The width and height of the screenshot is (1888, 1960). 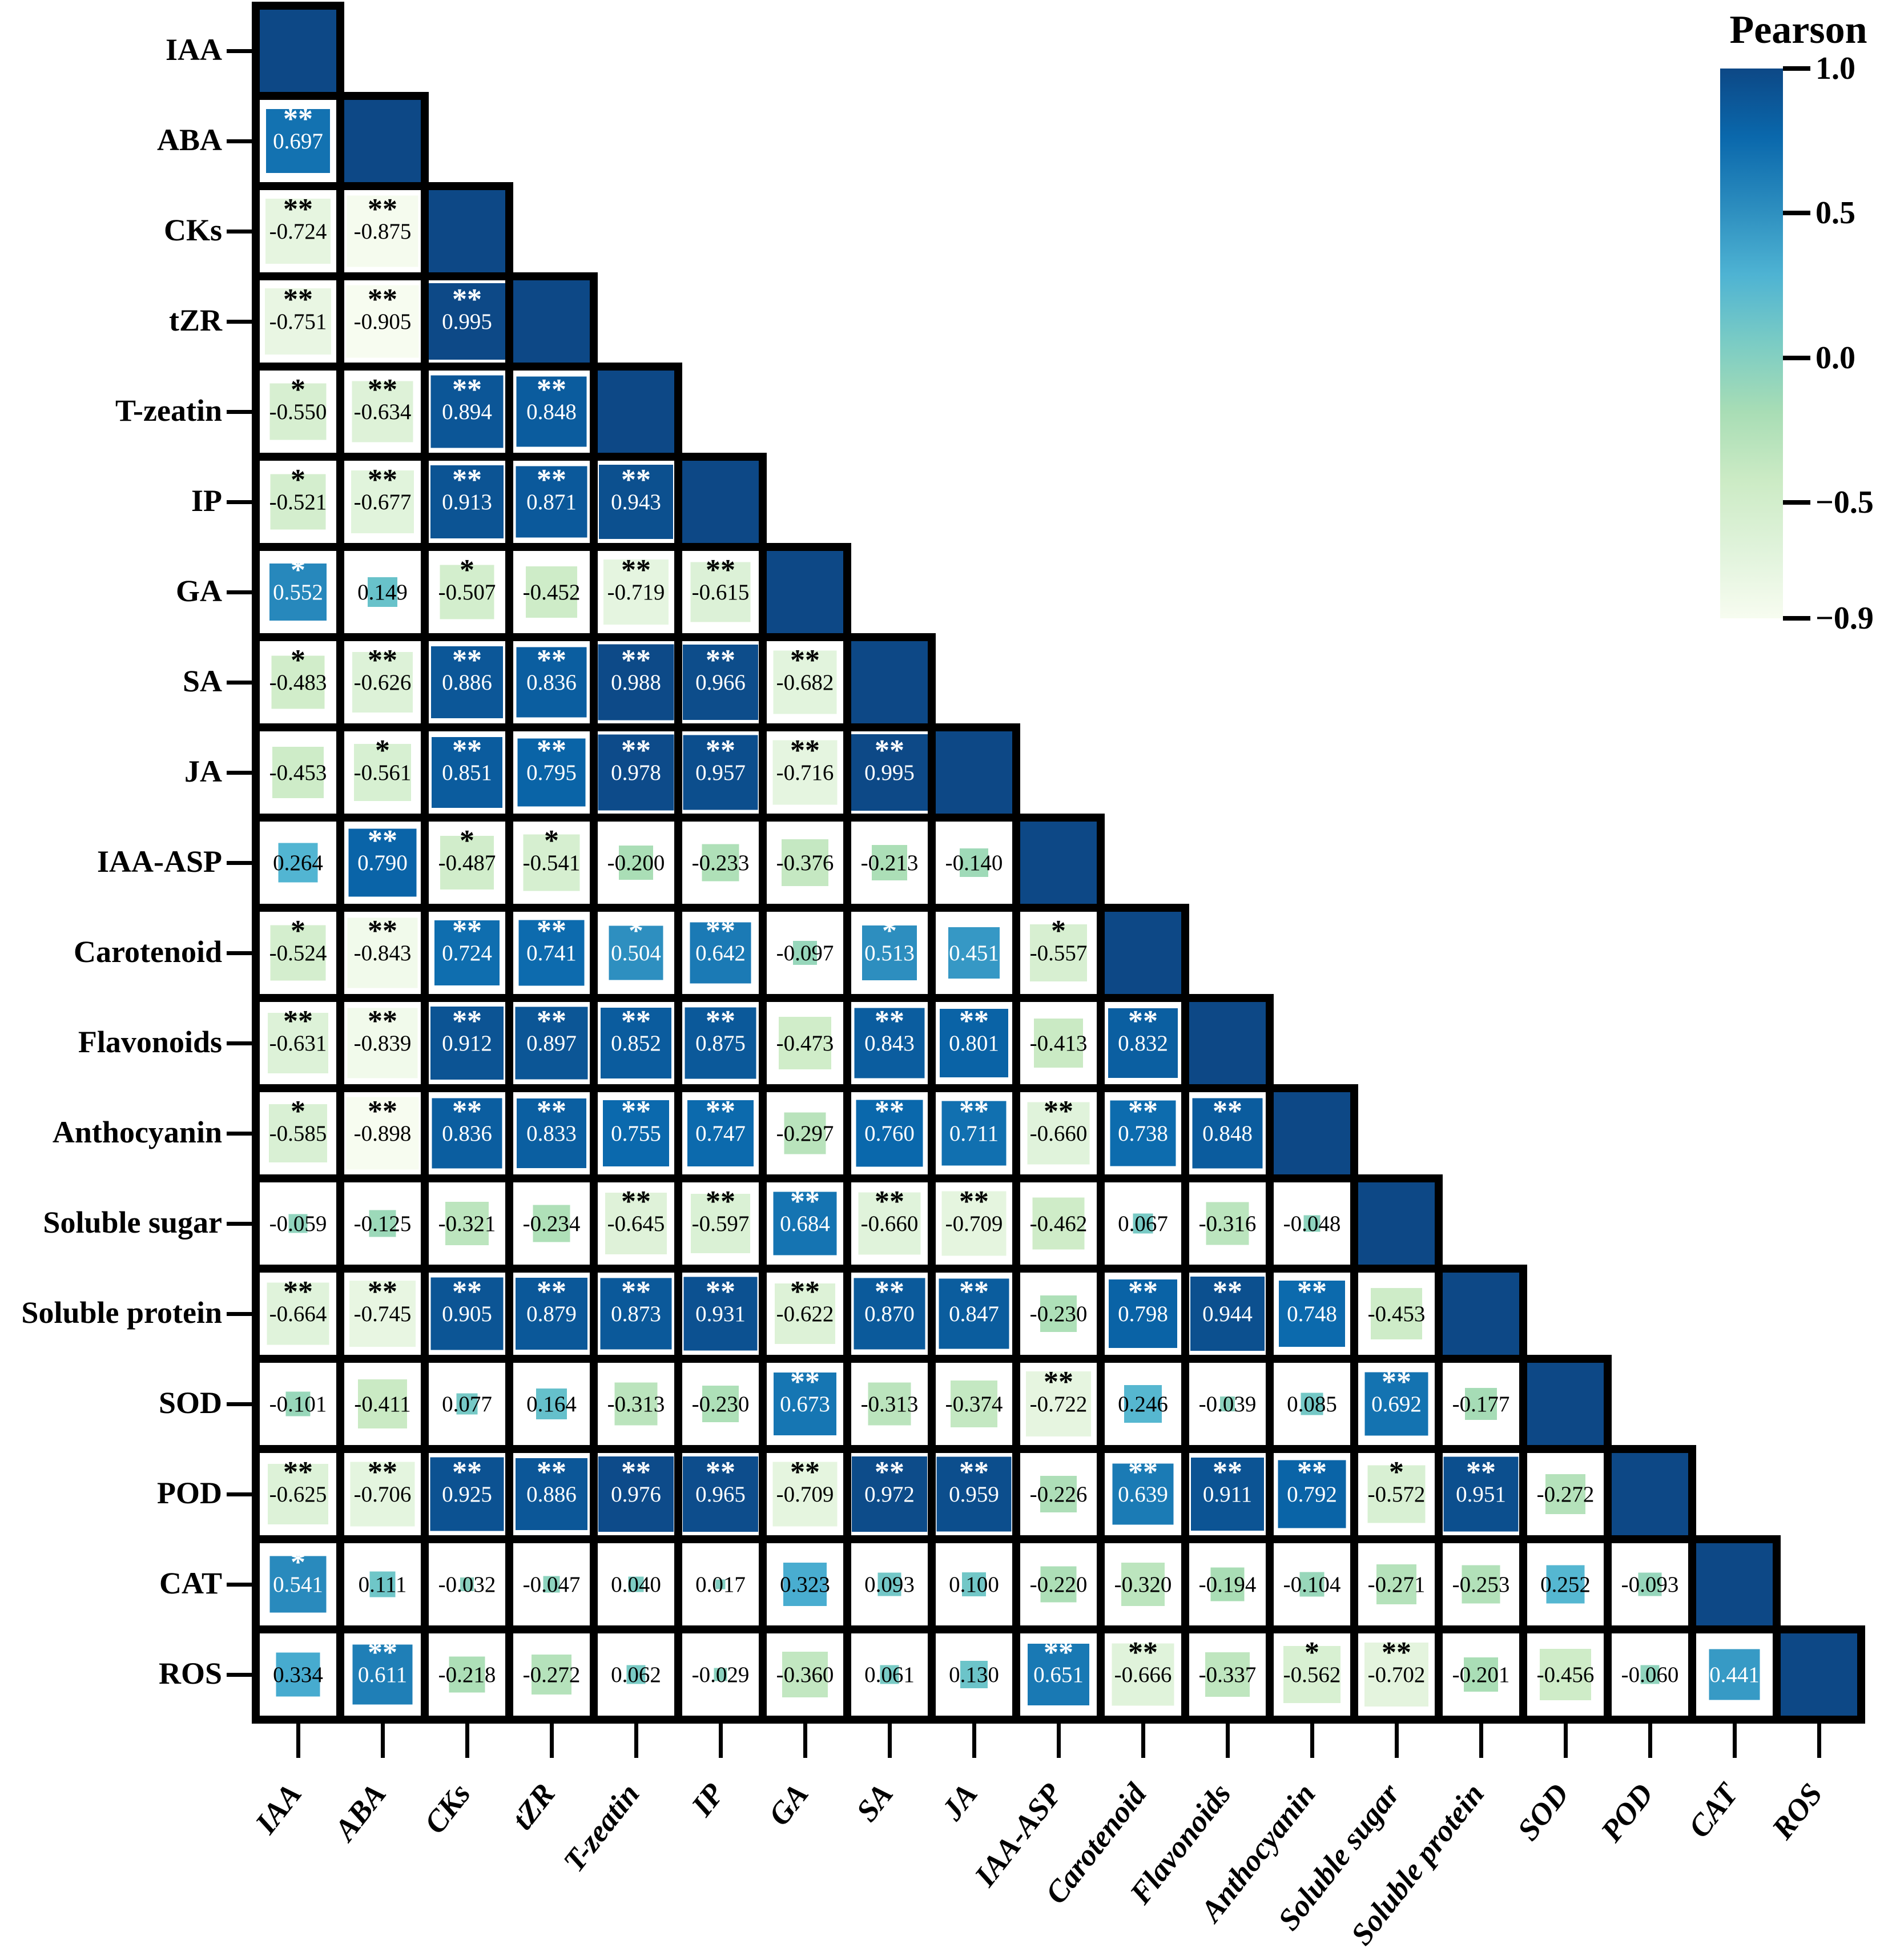 I want to click on correlation-value: -0.660, so click(x=1058, y=1133).